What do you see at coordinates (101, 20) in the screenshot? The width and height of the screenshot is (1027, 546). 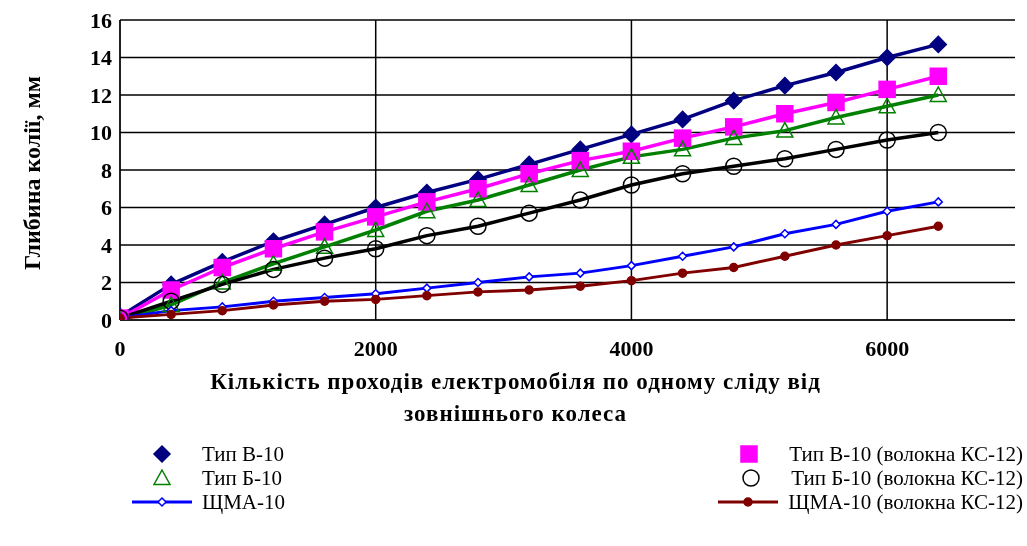 I see `y-tick-label: 16` at bounding box center [101, 20].